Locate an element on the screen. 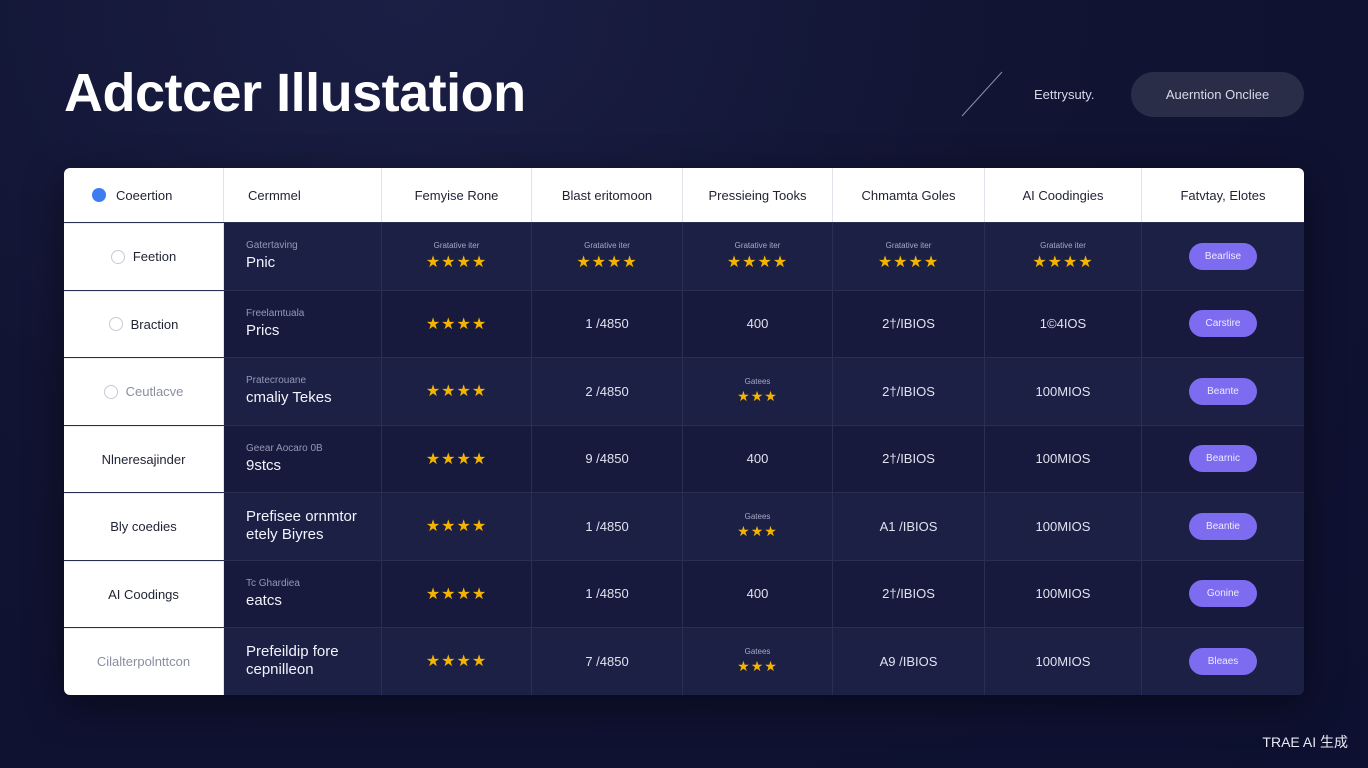 Image resolution: width=1368 pixels, height=768 pixels. column-header-4: Pressieing Tooks is located at coordinates (758, 195).